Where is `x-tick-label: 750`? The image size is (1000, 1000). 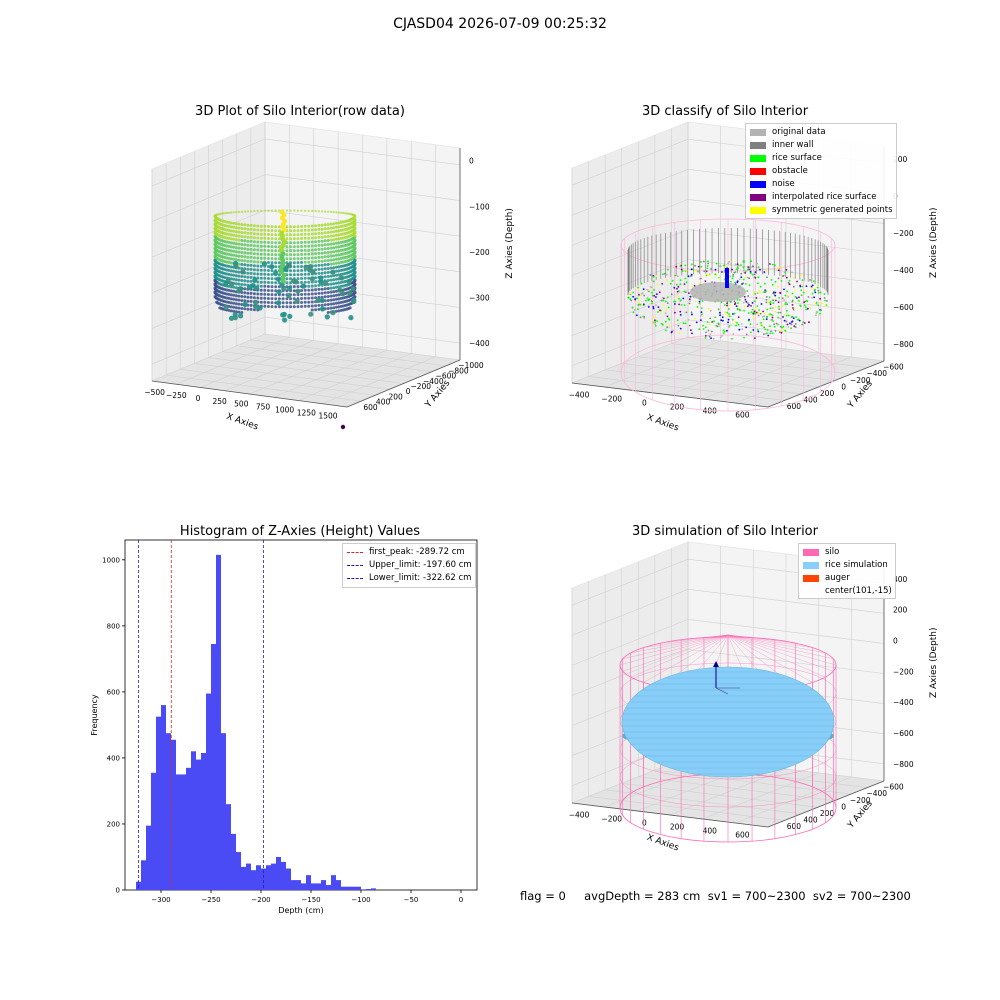 x-tick-label: 750 is located at coordinates (263, 407).